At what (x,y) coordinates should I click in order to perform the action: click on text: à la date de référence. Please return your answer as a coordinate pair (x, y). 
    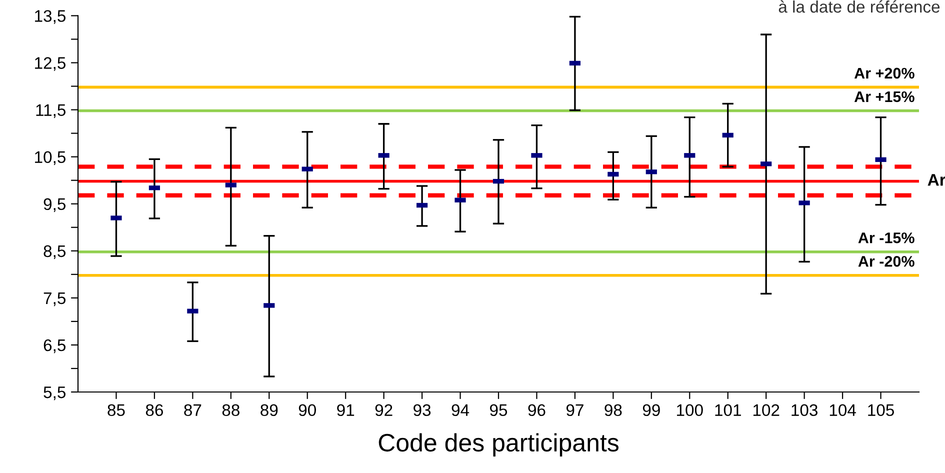
    Looking at the image, I should click on (859, 6).